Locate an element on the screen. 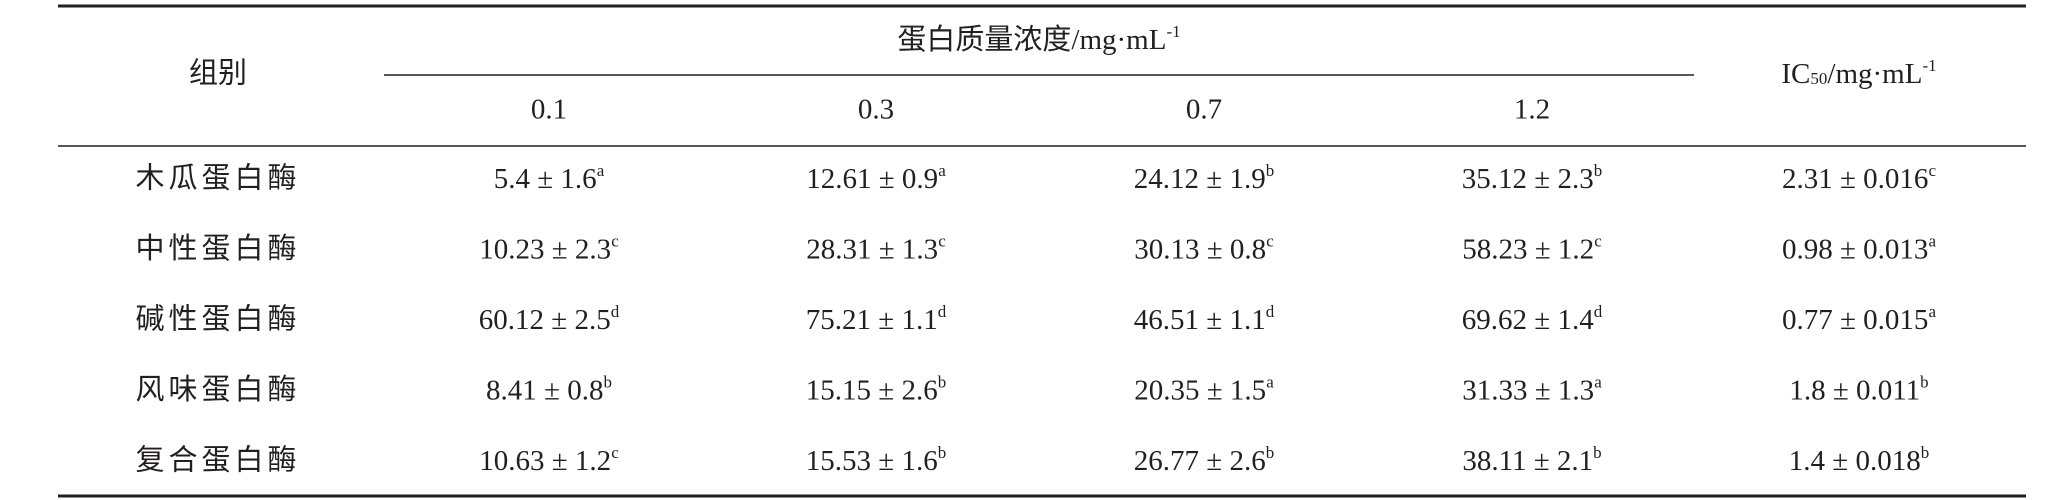 Image resolution: width=2046 pixels, height=500 pixels. cell-value: 26.77 ± 2.6 is located at coordinates (1200, 461).